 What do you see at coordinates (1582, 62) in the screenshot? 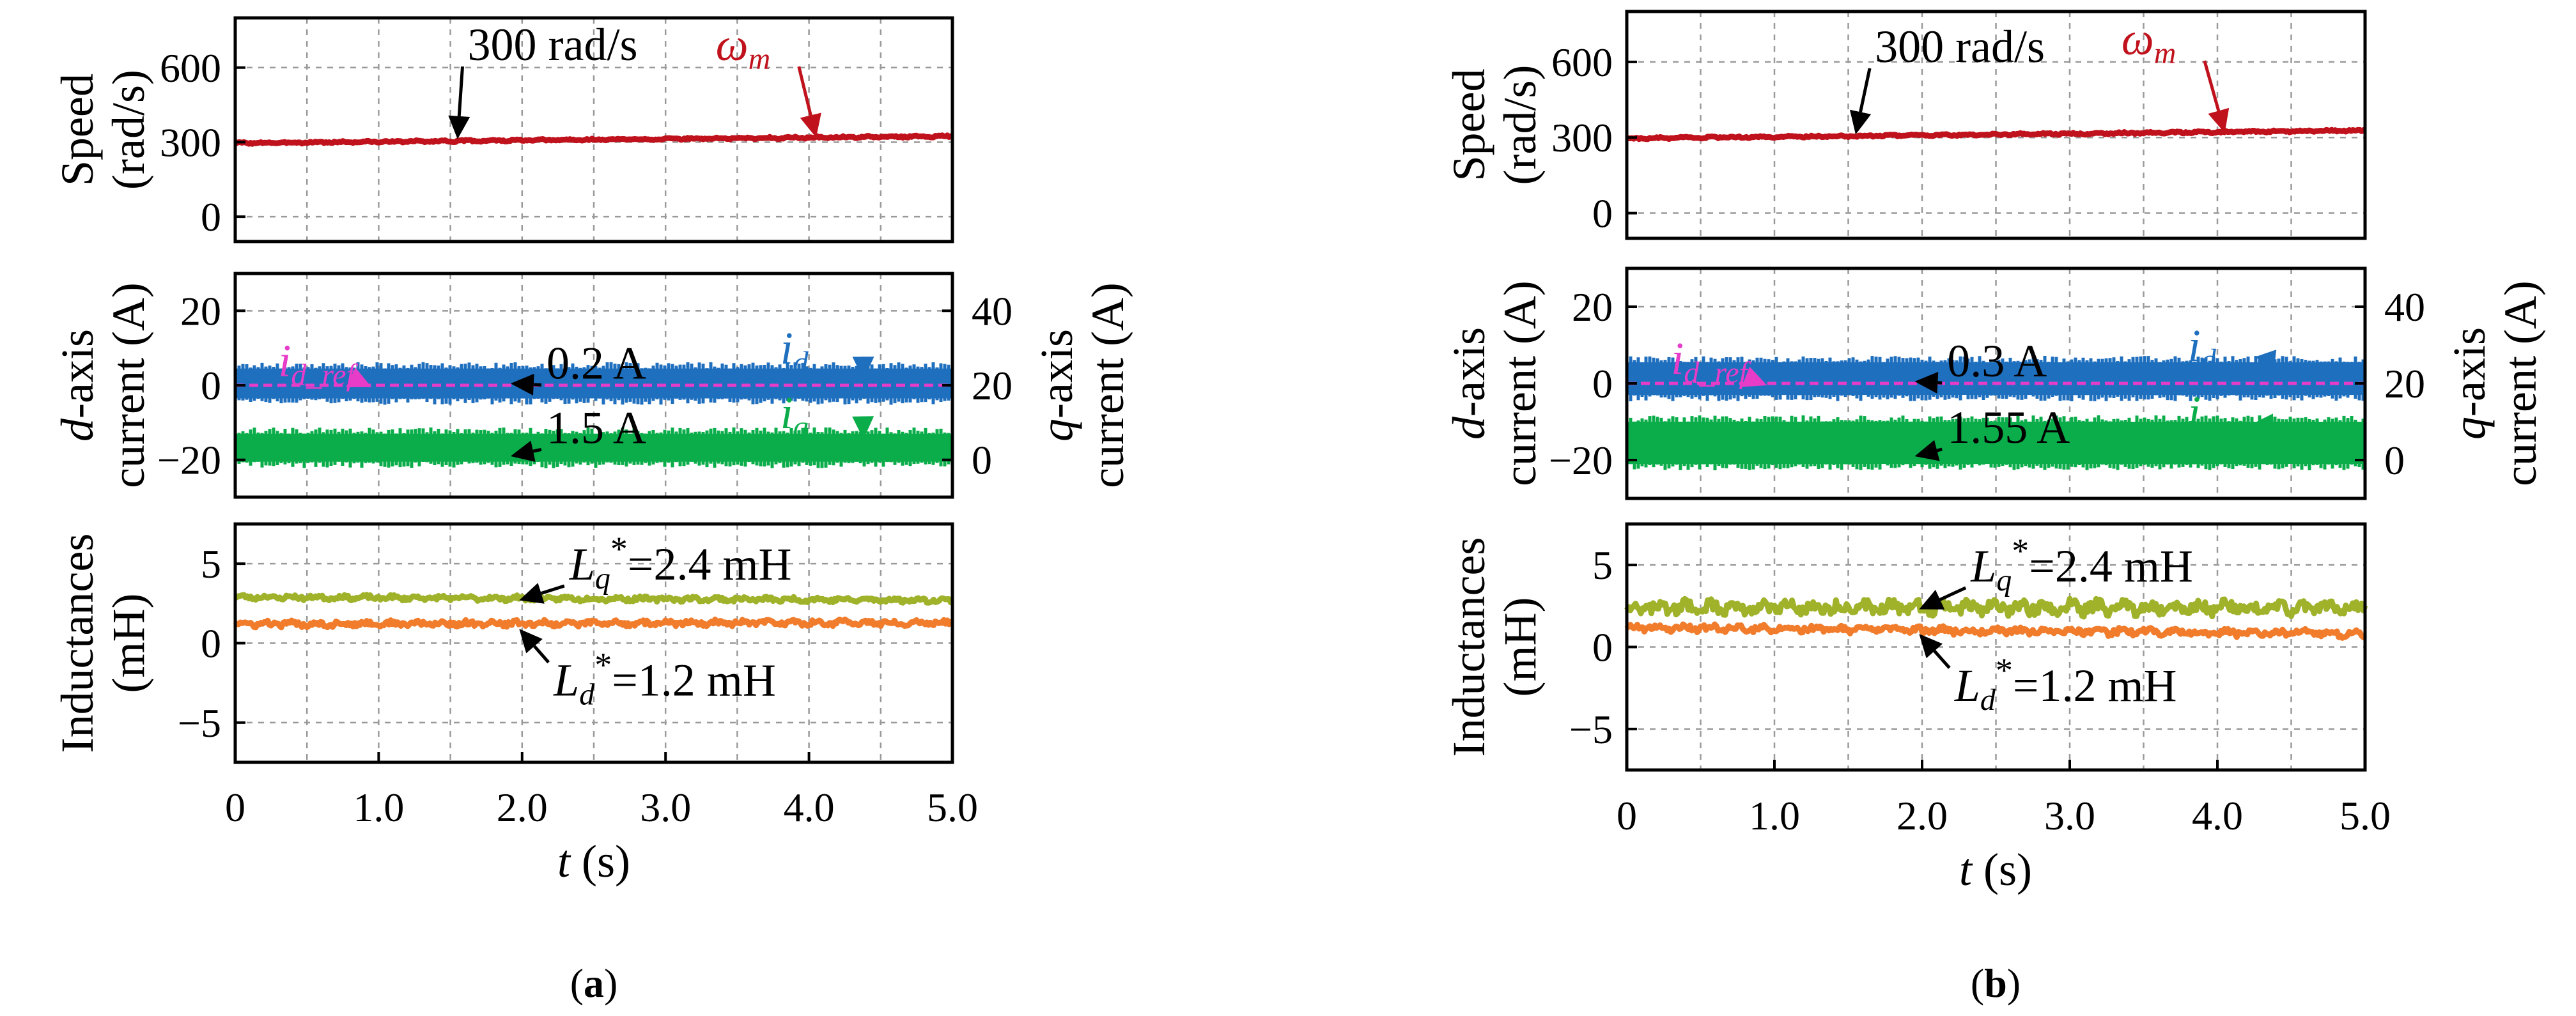
I see `y-tick-label: 600` at bounding box center [1582, 62].